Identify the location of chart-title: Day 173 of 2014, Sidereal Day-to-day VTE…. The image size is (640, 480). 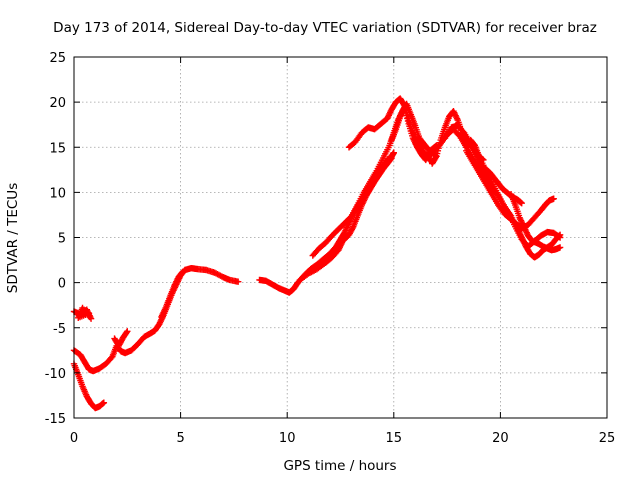
(325, 28).